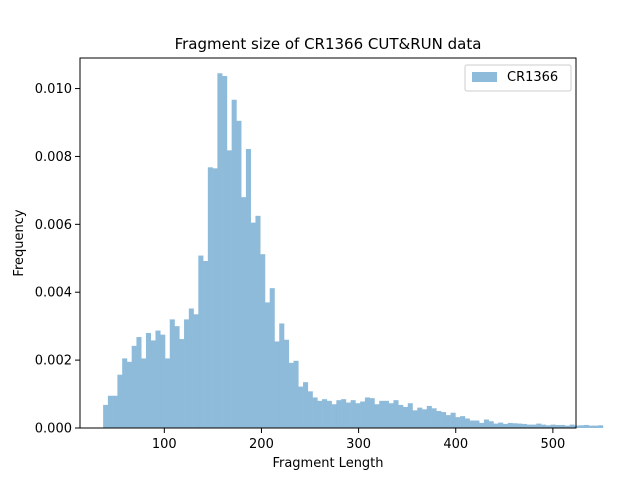 This screenshot has width=640, height=480. What do you see at coordinates (552, 444) in the screenshot?
I see `x-tick-label: 500` at bounding box center [552, 444].